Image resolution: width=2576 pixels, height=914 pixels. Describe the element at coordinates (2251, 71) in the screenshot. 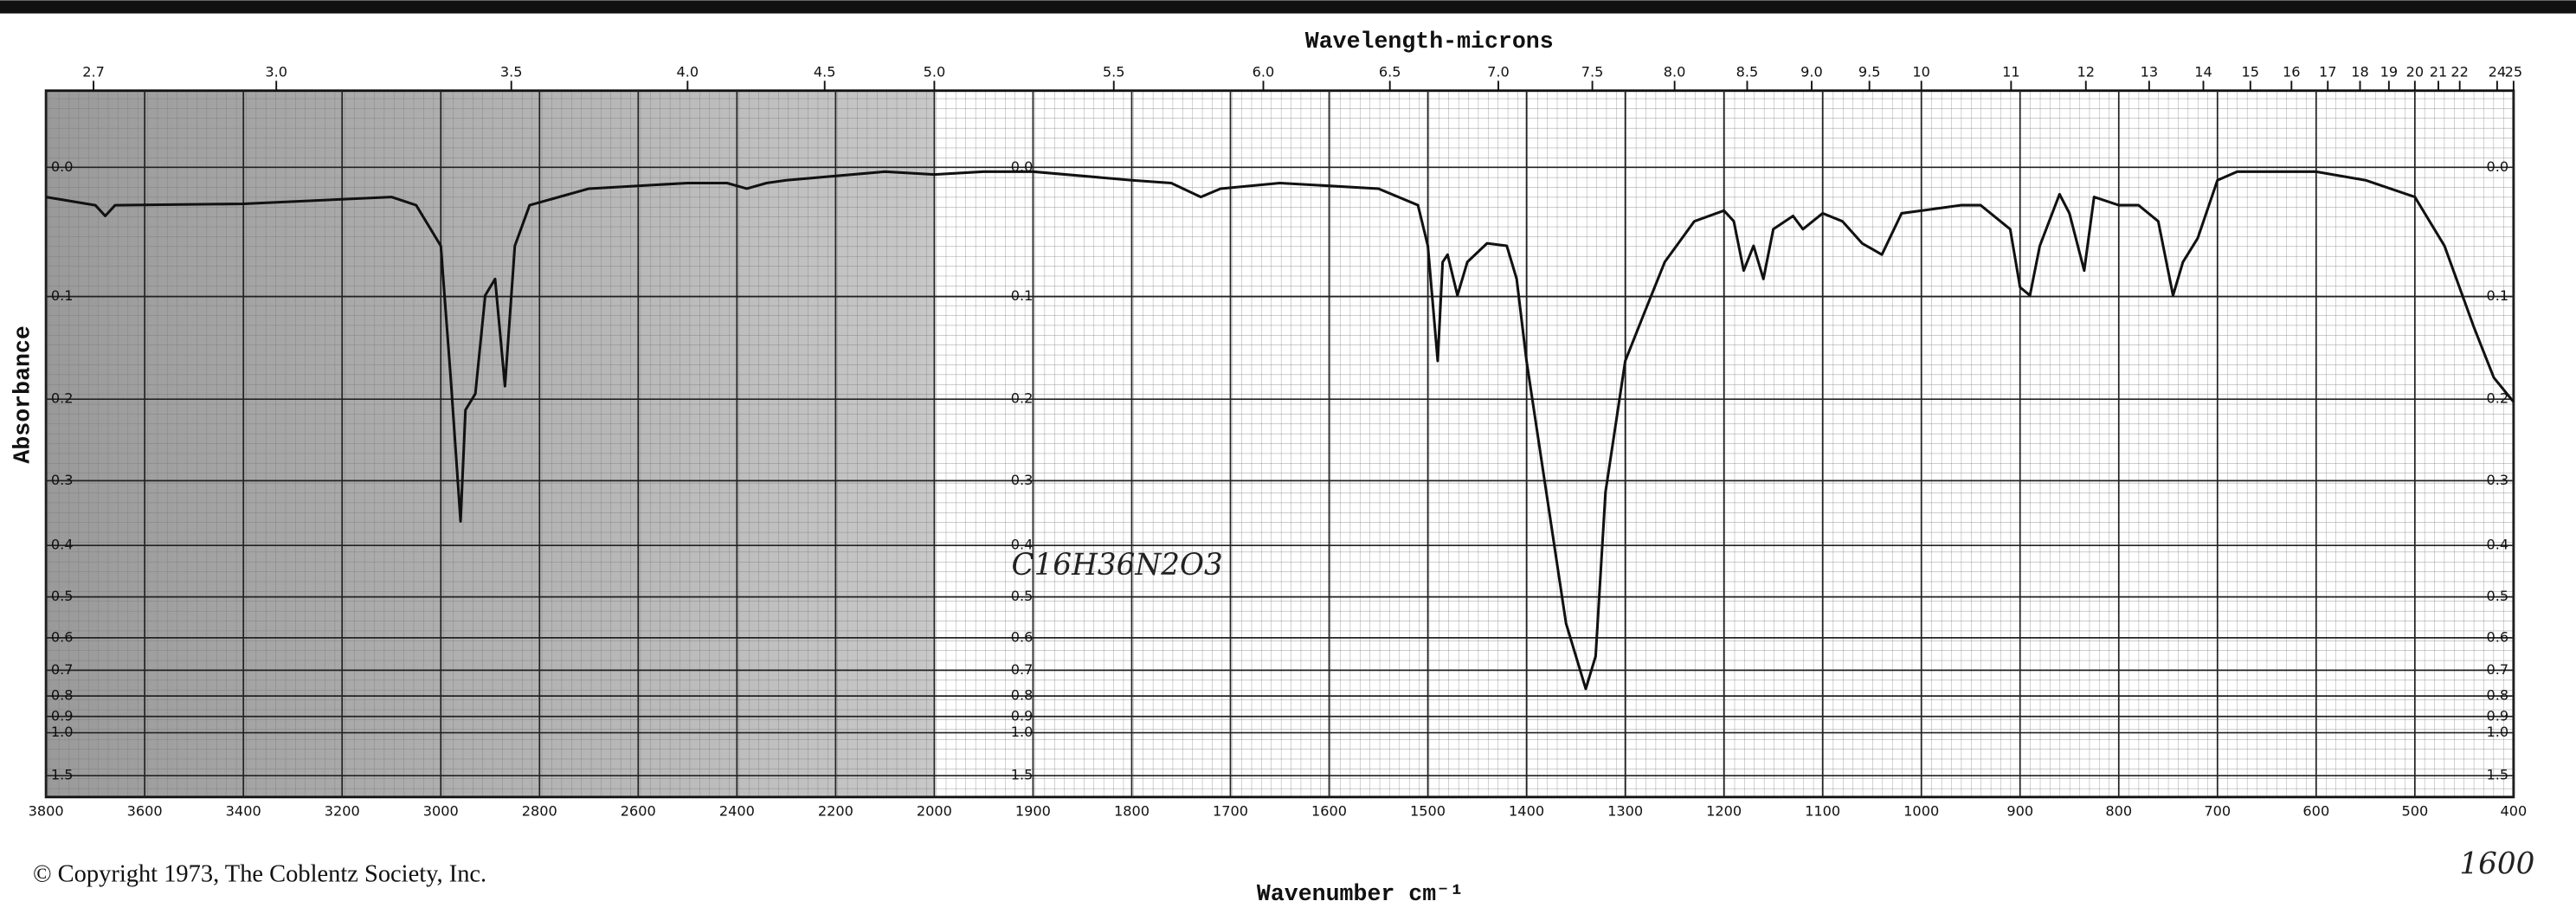

I see `x2-tick-label: 15` at that location.